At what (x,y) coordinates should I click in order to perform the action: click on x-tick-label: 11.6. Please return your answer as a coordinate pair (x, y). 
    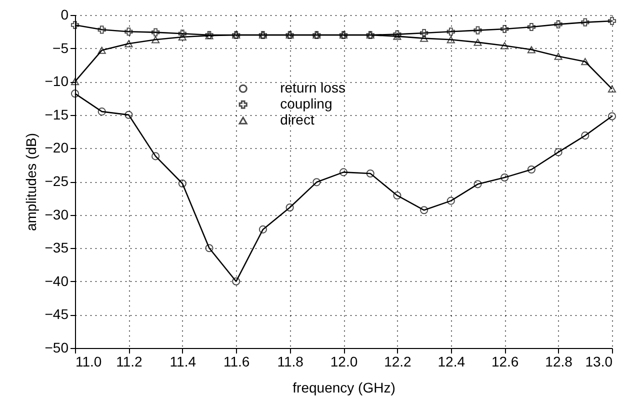
    Looking at the image, I should click on (236, 362).